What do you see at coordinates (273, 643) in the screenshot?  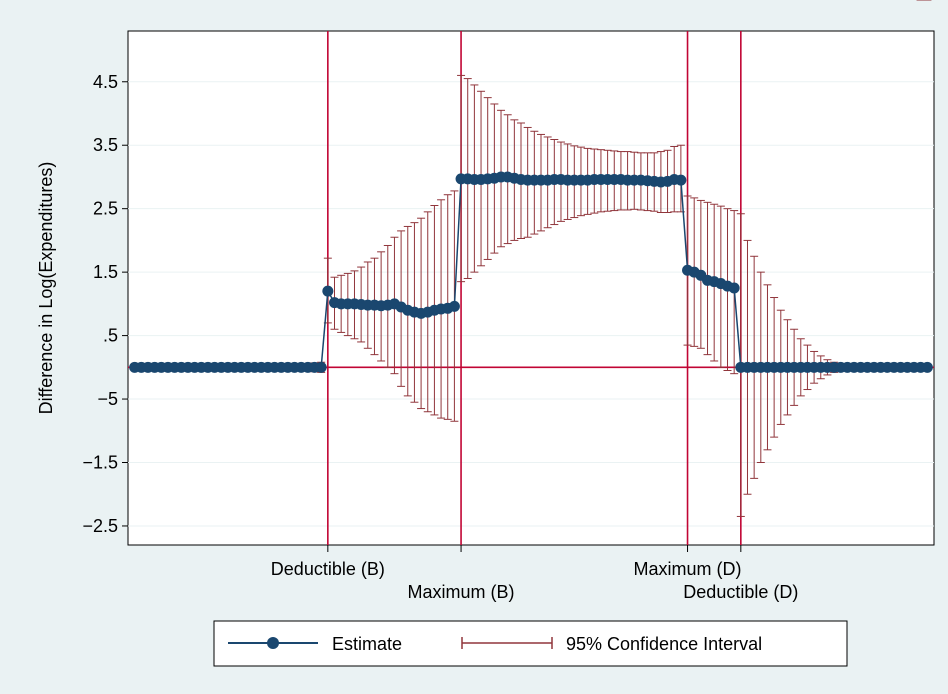 I see `legend-estimate-marker` at bounding box center [273, 643].